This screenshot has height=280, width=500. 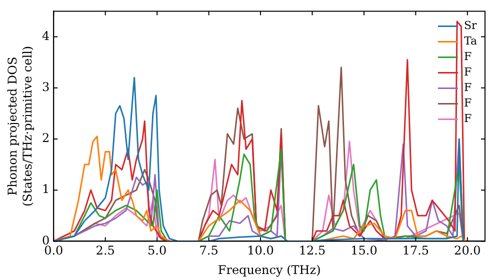 What do you see at coordinates (269, 269) in the screenshot?
I see `x-axis-title: Frequency (THz)` at bounding box center [269, 269].